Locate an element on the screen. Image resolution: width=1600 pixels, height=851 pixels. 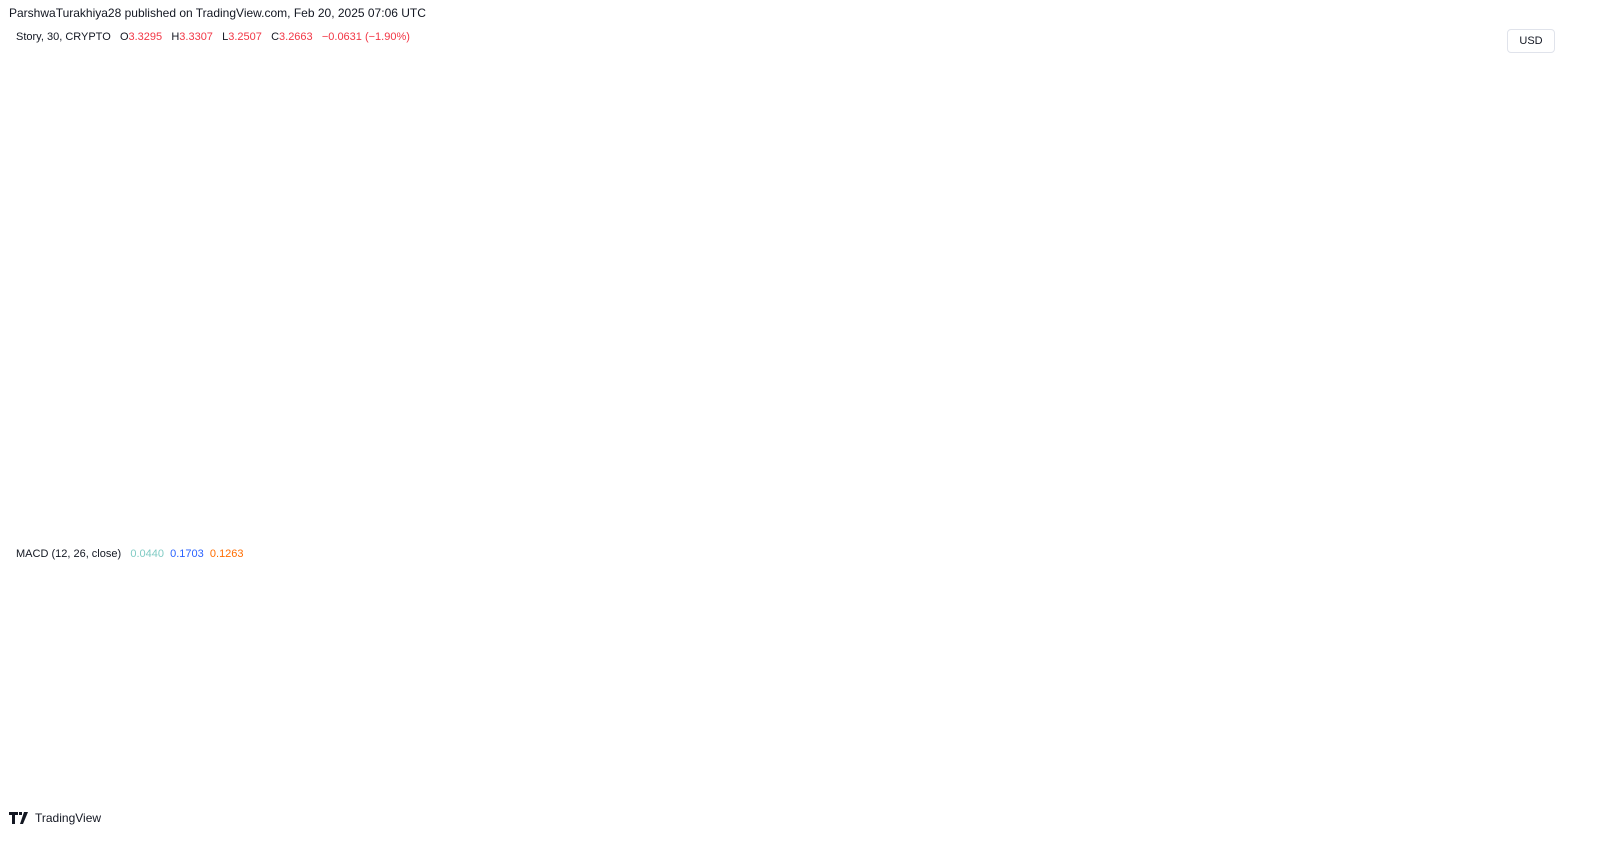
close-value: 3.2663 is located at coordinates (296, 37).